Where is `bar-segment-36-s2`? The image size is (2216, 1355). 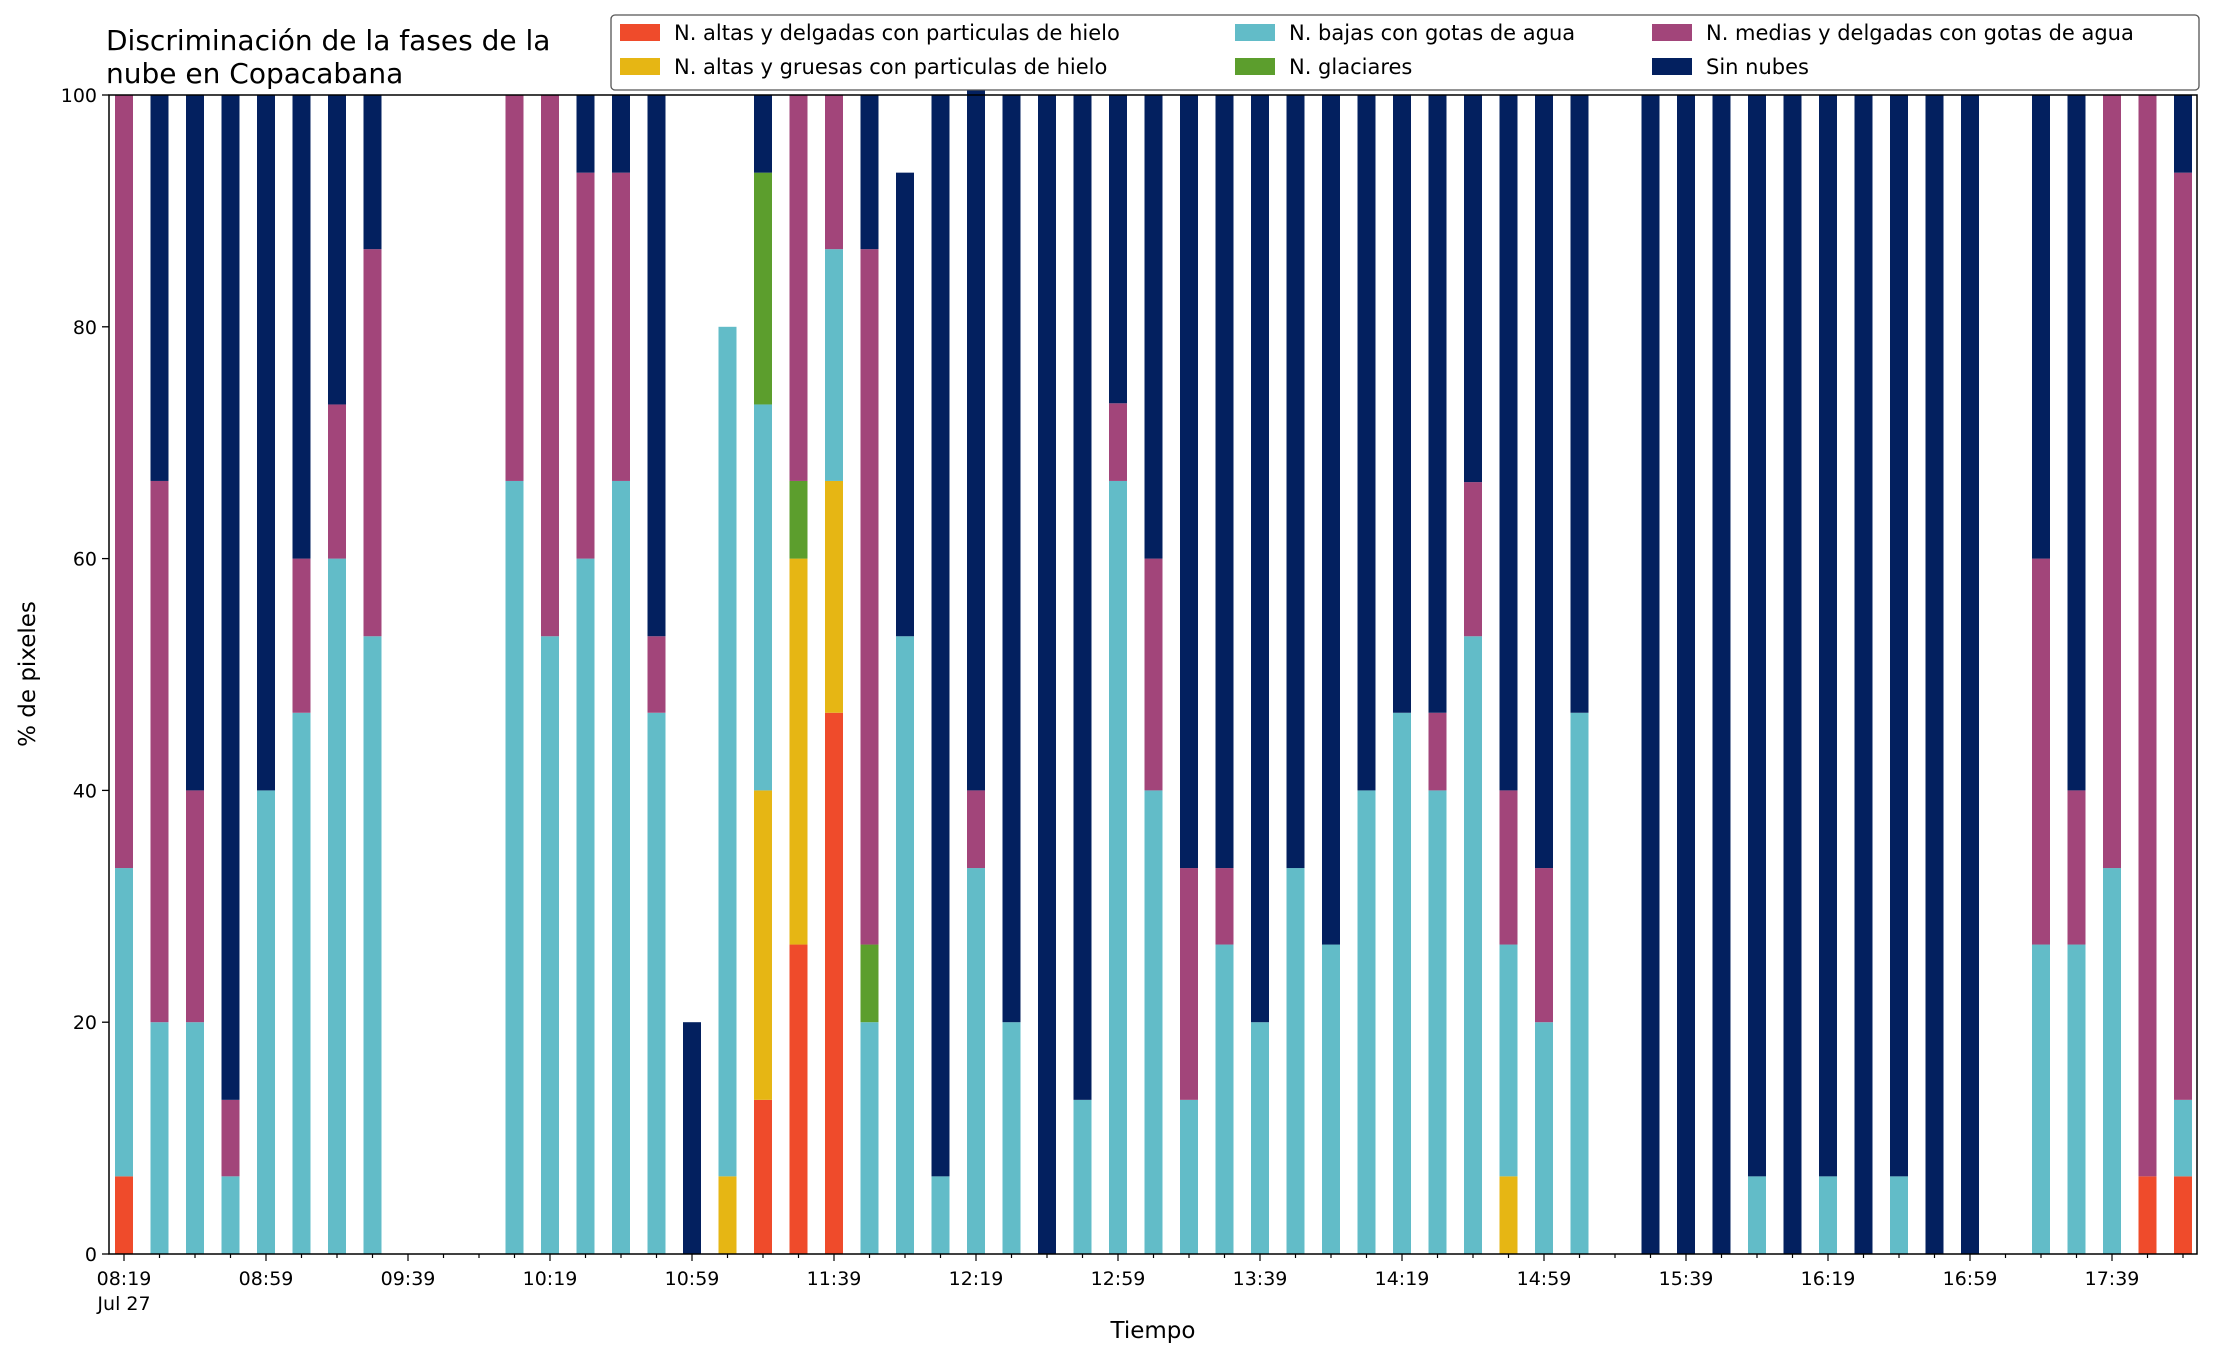 bar-segment-36-s2 is located at coordinates (1402, 983).